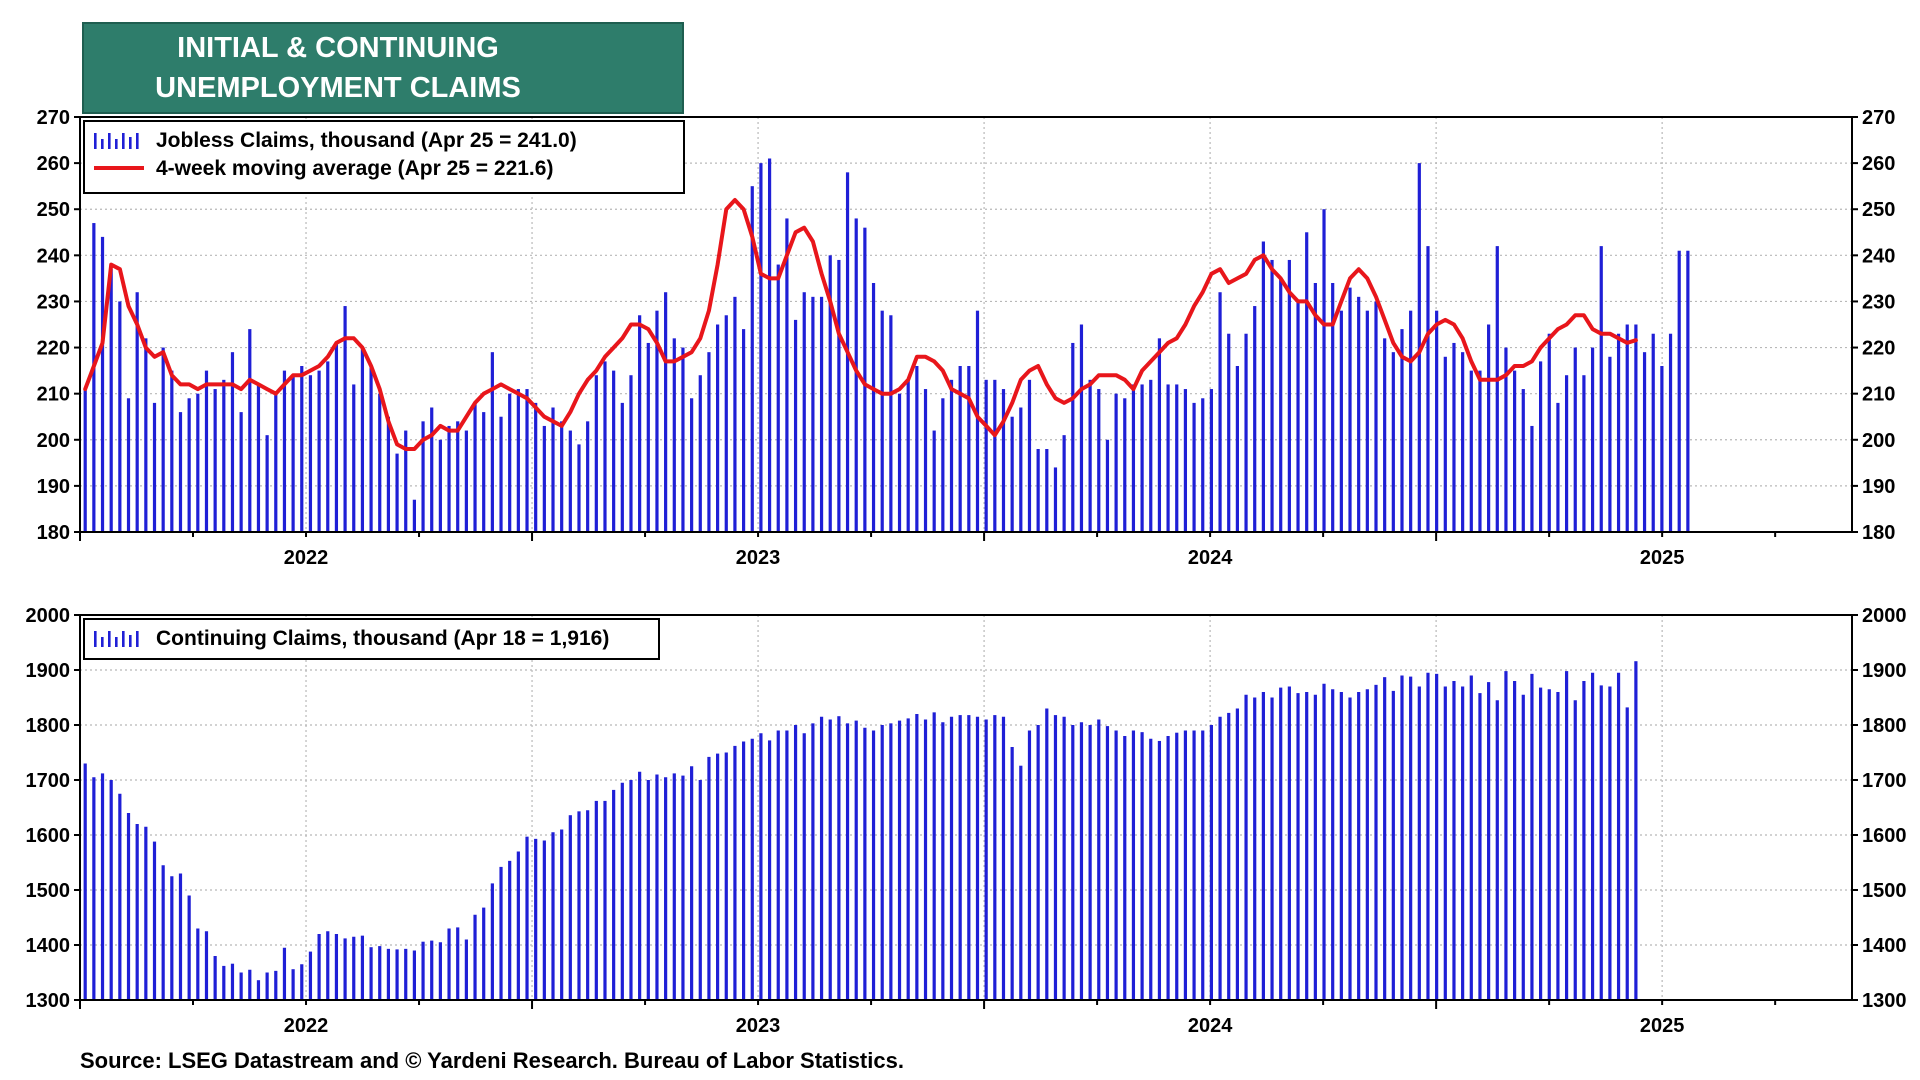 This screenshot has width=1920, height=1080. What do you see at coordinates (306, 558) in the screenshot?
I see `jobless-xtick-label: 2022` at bounding box center [306, 558].